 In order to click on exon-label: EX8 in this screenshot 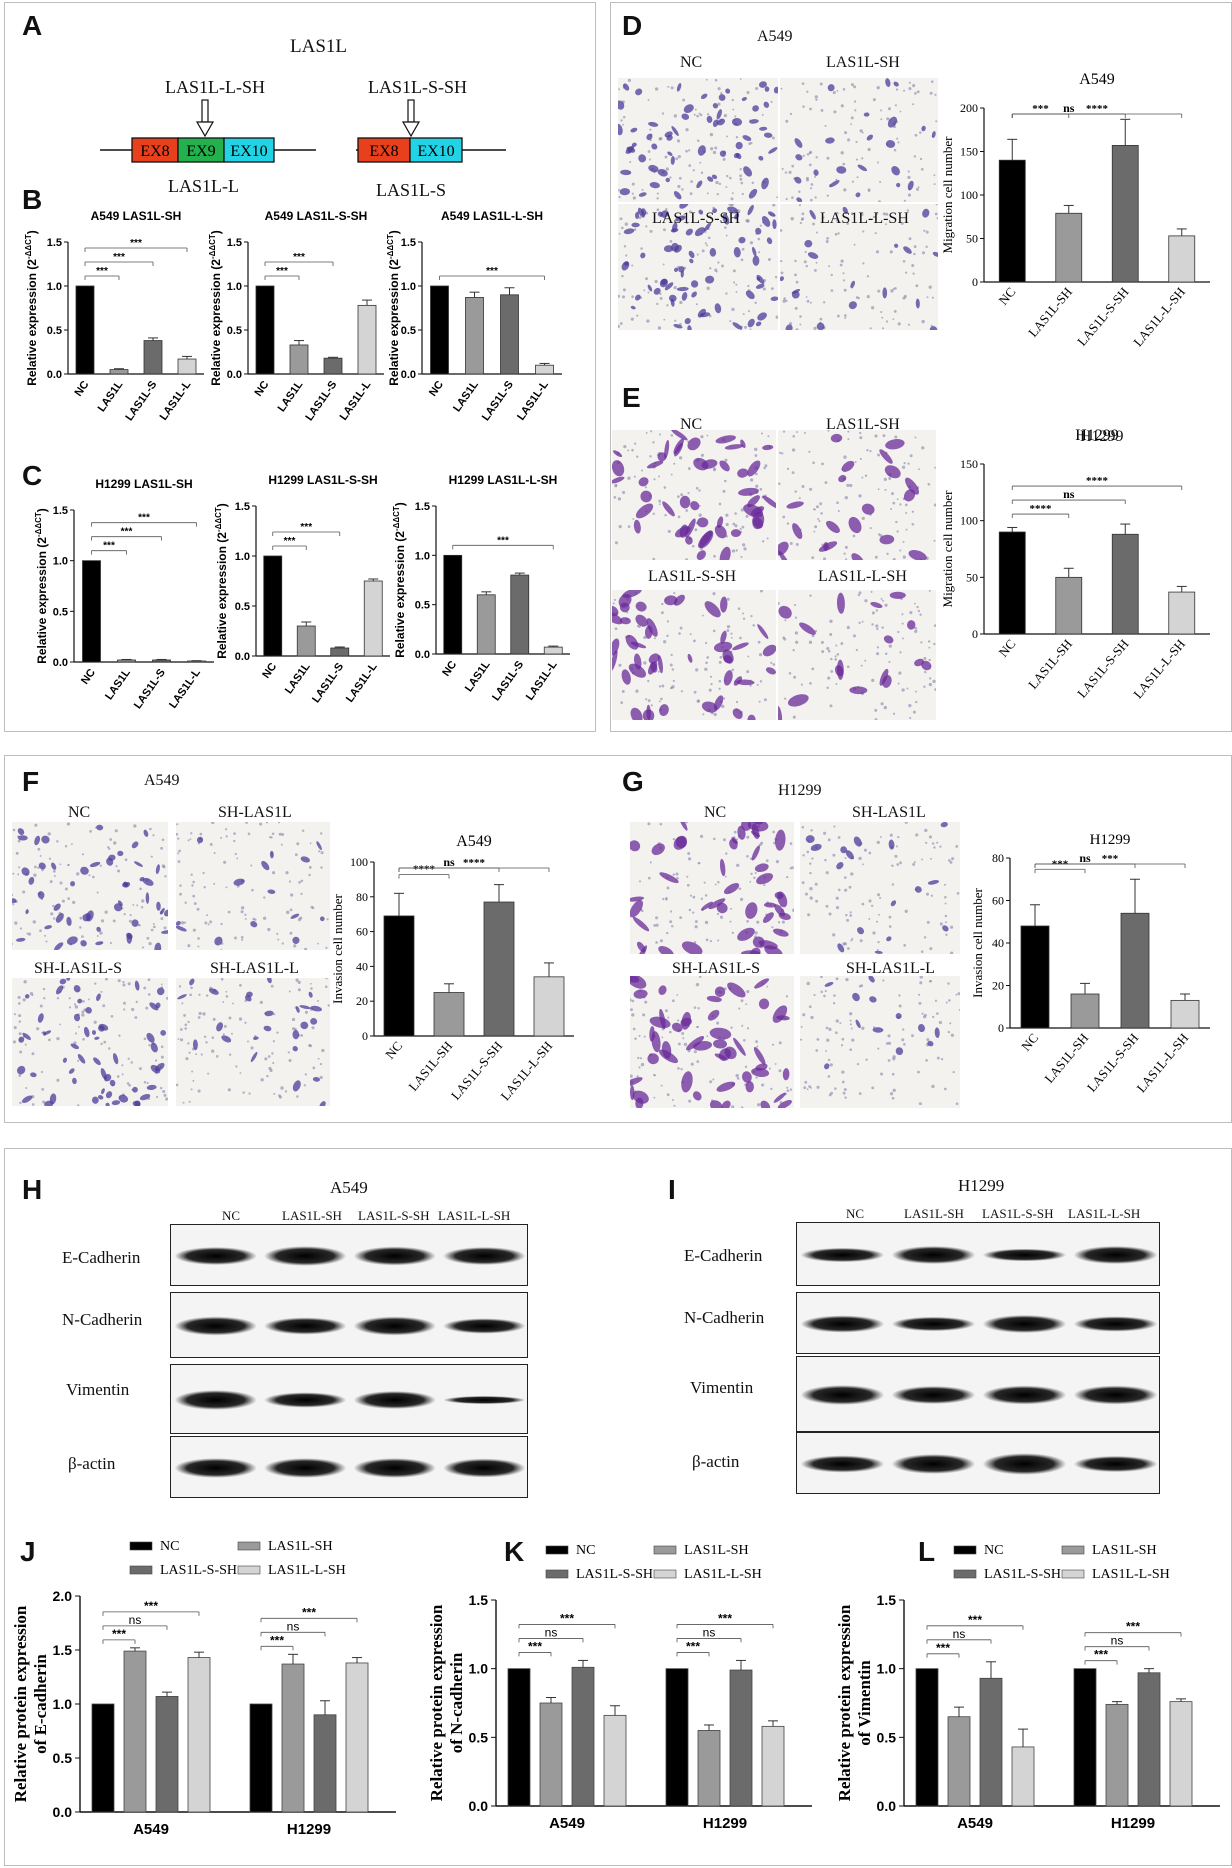, I will do `click(154, 151)`.